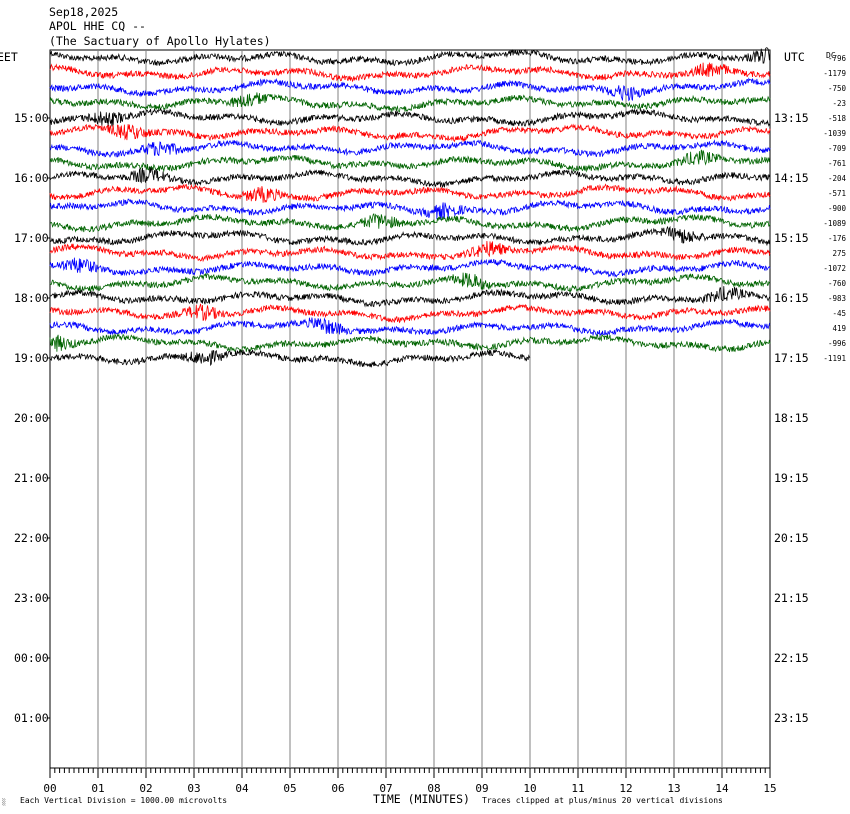  What do you see at coordinates (839, 313) in the screenshot?
I see `dc-offset-label: -45` at bounding box center [839, 313].